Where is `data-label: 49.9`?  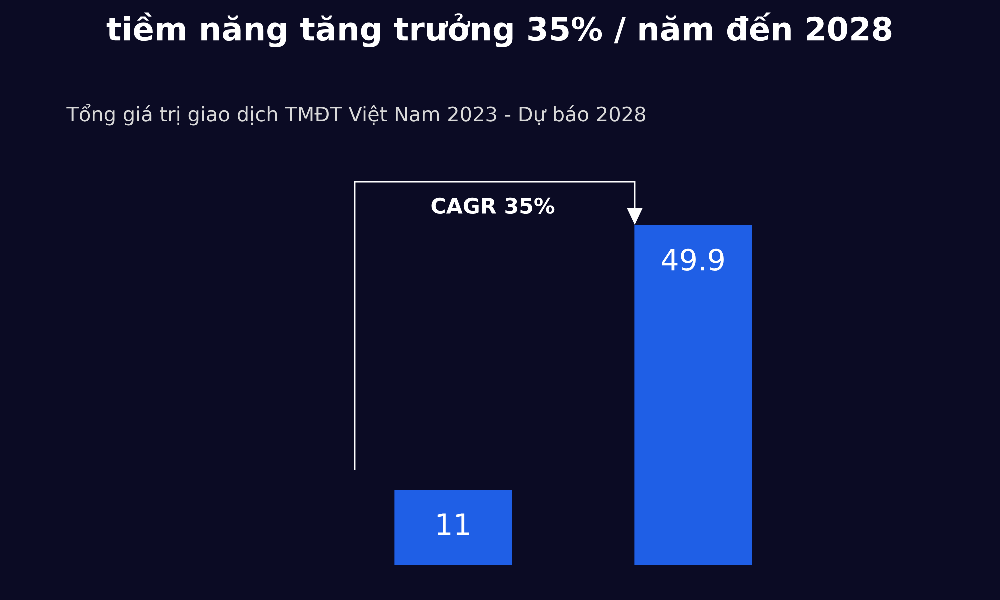 data-label: 49.9 is located at coordinates (693, 260).